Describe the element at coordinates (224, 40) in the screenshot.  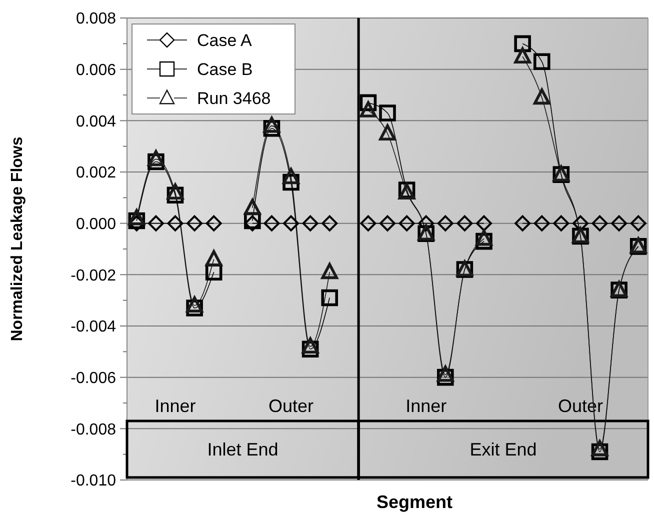
I see `legend-label: Case A` at that location.